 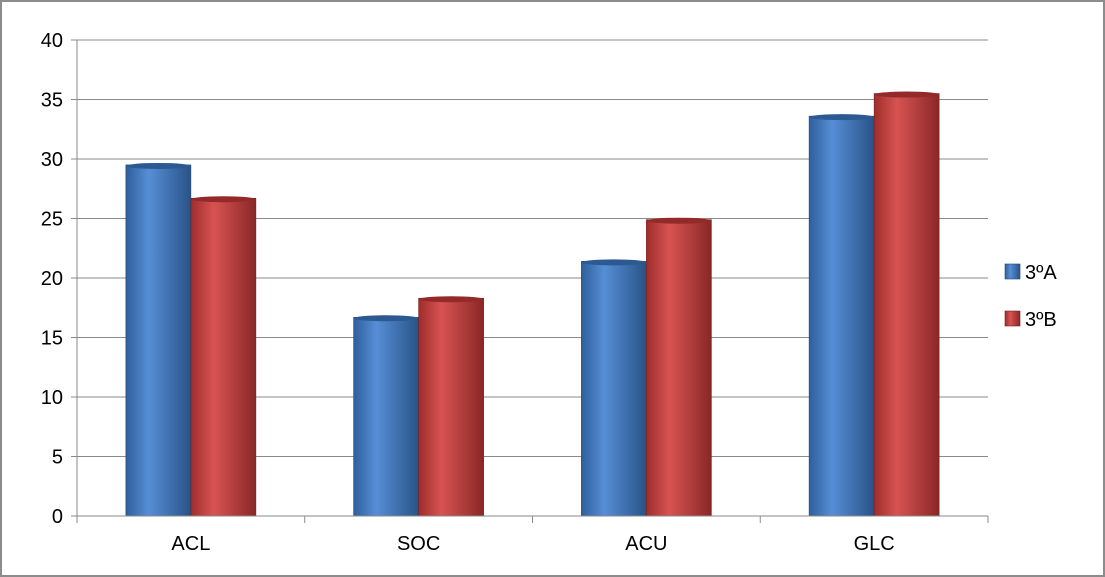 What do you see at coordinates (57, 458) in the screenshot?
I see `y-tick-label: 5` at bounding box center [57, 458].